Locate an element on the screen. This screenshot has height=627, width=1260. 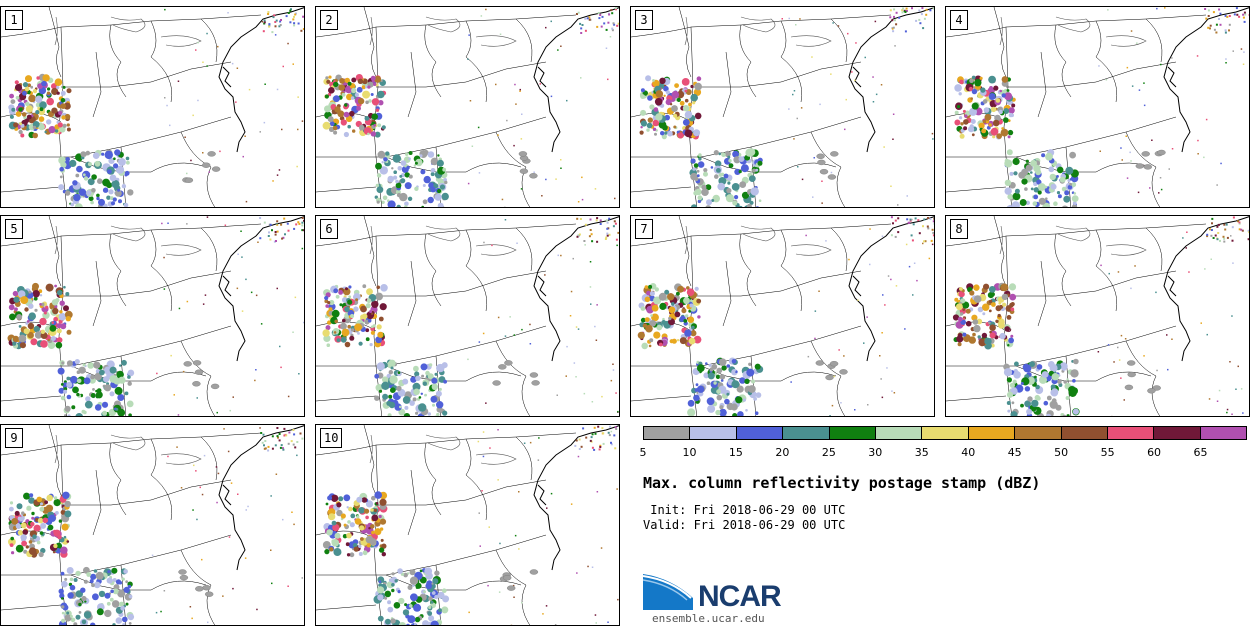
ncar-logo-text: NCAR is located at coordinates (740, 596).